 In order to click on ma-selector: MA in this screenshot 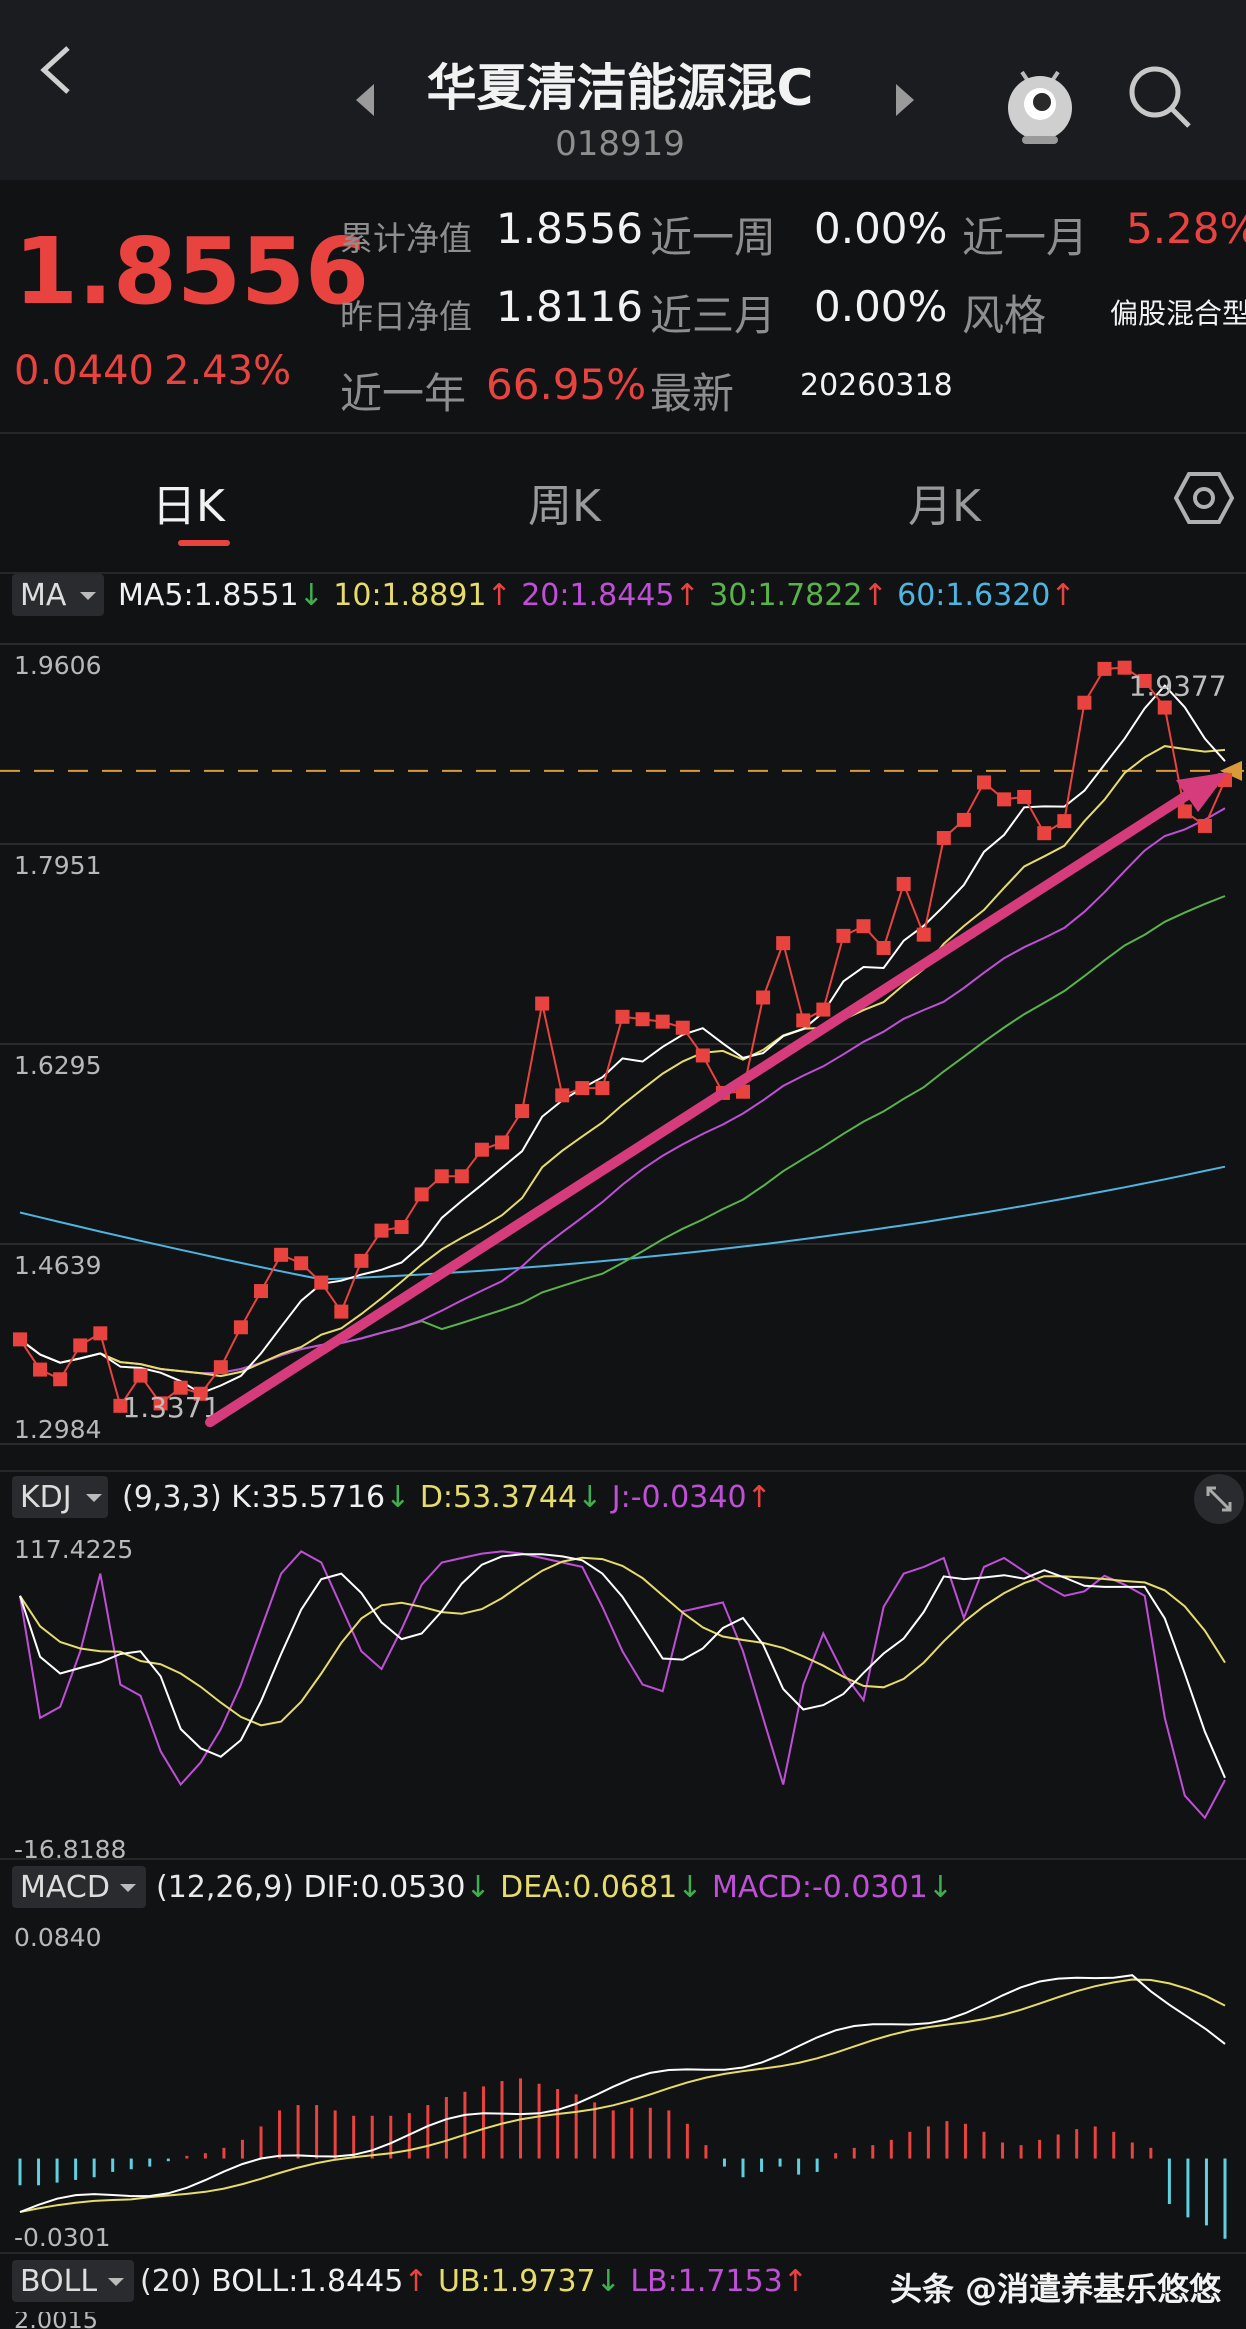, I will do `click(58, 595)`.